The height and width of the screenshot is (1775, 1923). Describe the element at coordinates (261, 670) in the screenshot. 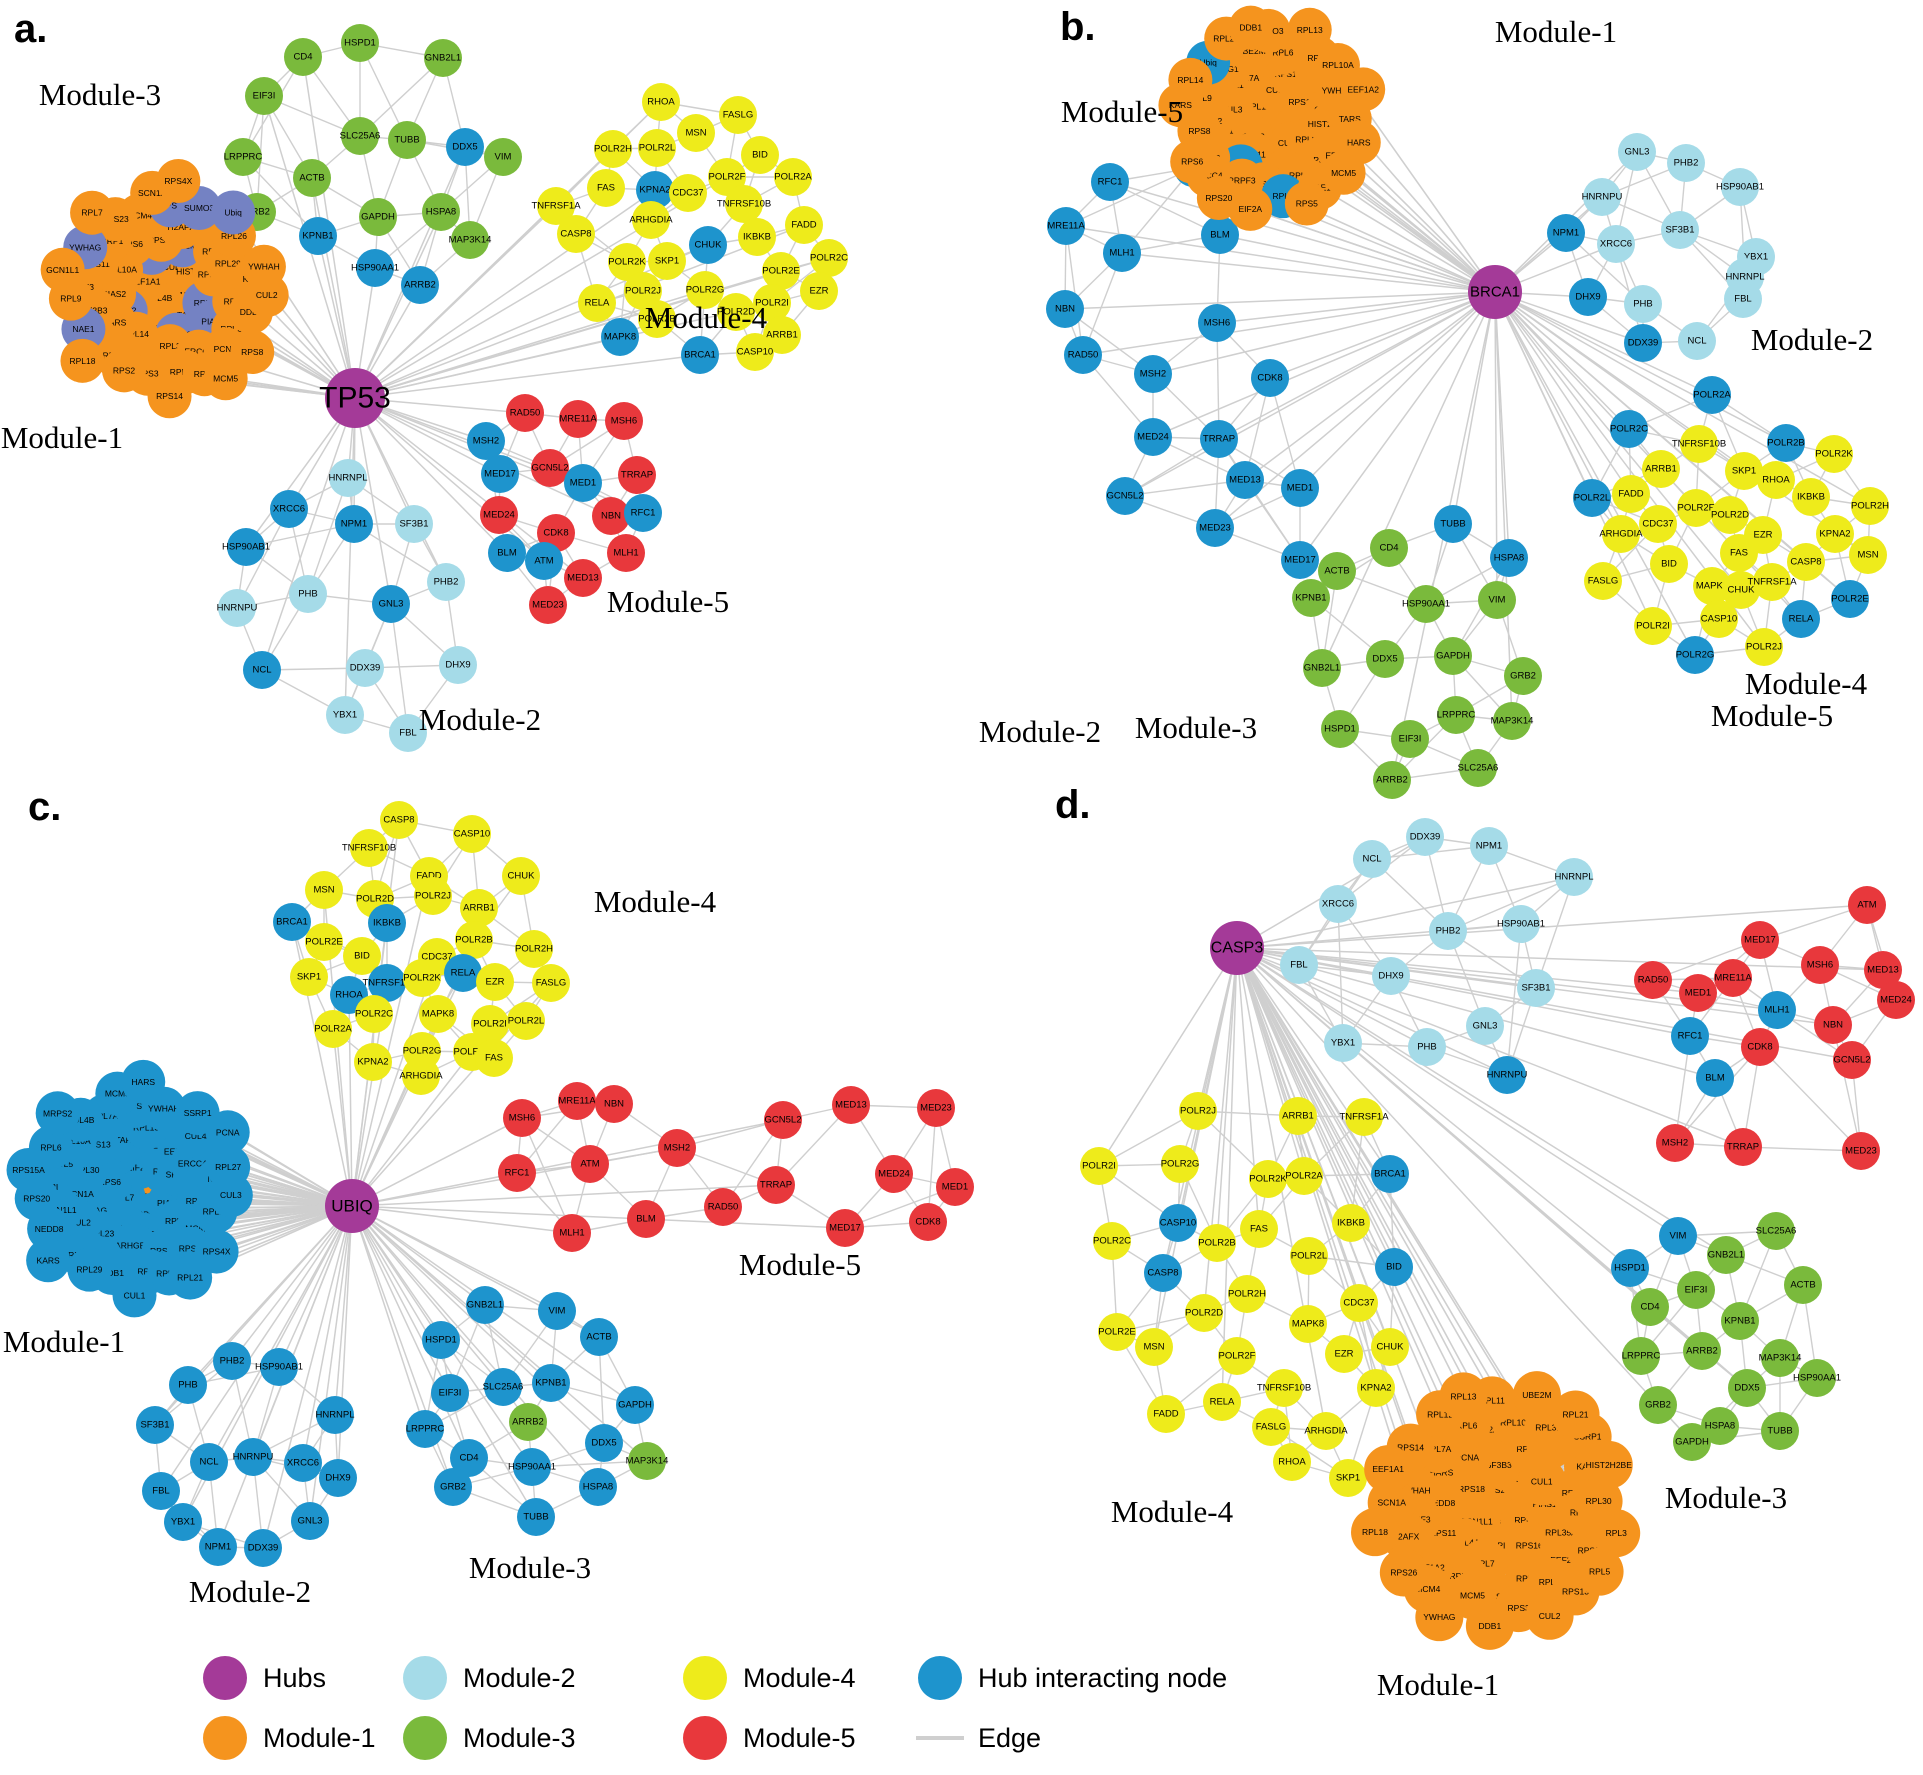

I see `node-label: NCL` at that location.